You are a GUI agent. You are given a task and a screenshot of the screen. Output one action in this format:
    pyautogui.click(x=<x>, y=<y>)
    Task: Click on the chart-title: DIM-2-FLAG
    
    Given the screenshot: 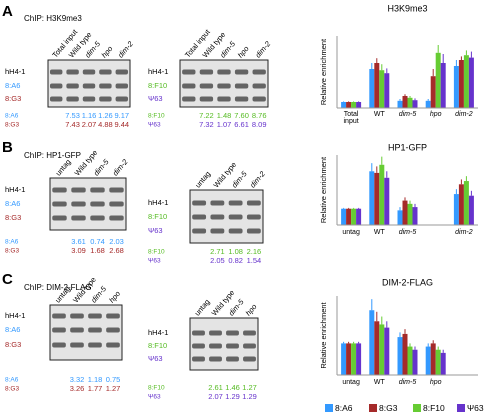 What is the action you would take?
    pyautogui.click(x=407, y=282)
    